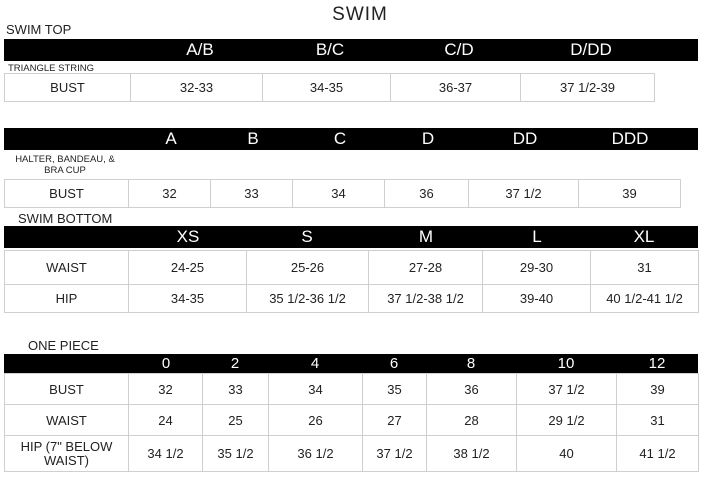 The height and width of the screenshot is (480, 720). What do you see at coordinates (200, 49) in the screenshot?
I see `swim-top-header-cell: A/B` at bounding box center [200, 49].